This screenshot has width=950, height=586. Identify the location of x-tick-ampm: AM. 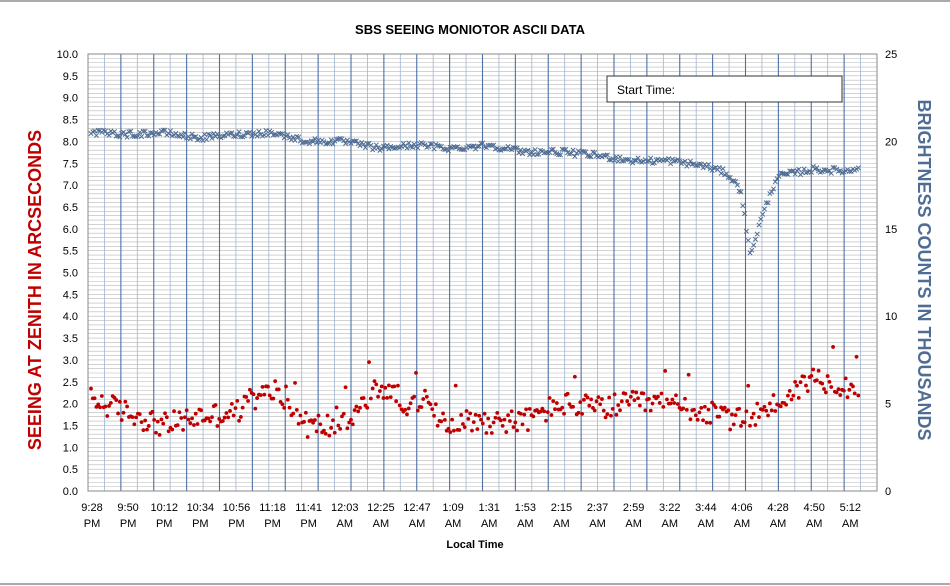
(633, 524).